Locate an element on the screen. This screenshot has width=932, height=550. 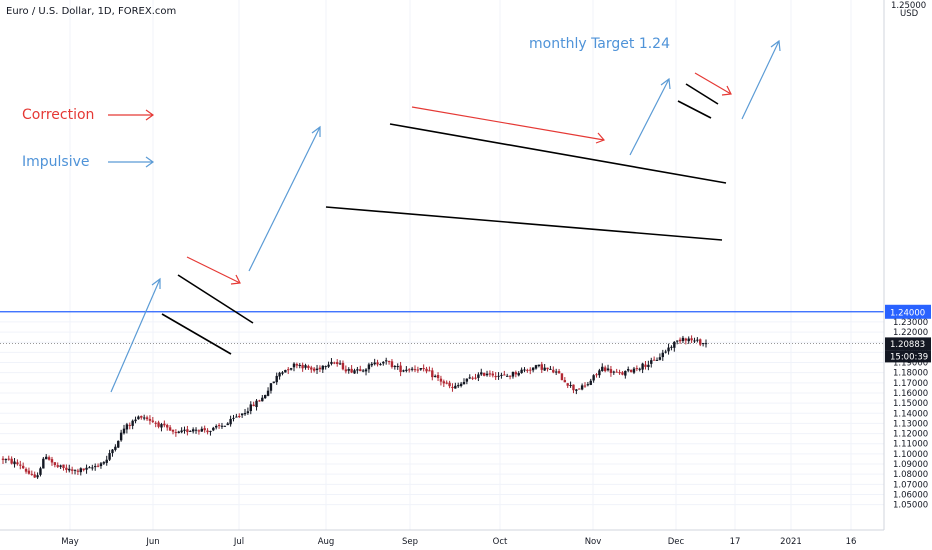
time-axis-bg is located at coordinates (442, 540).